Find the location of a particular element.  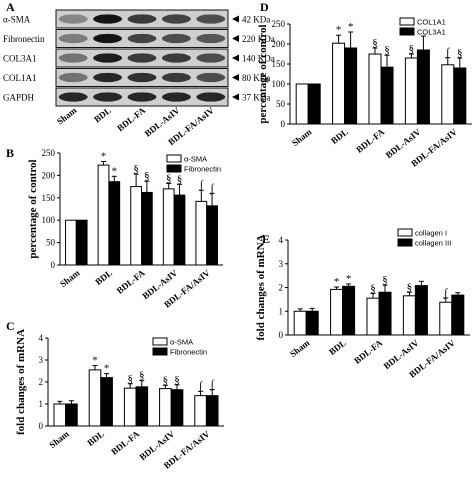

legend-label: COL3A1 is located at coordinates (431, 32).